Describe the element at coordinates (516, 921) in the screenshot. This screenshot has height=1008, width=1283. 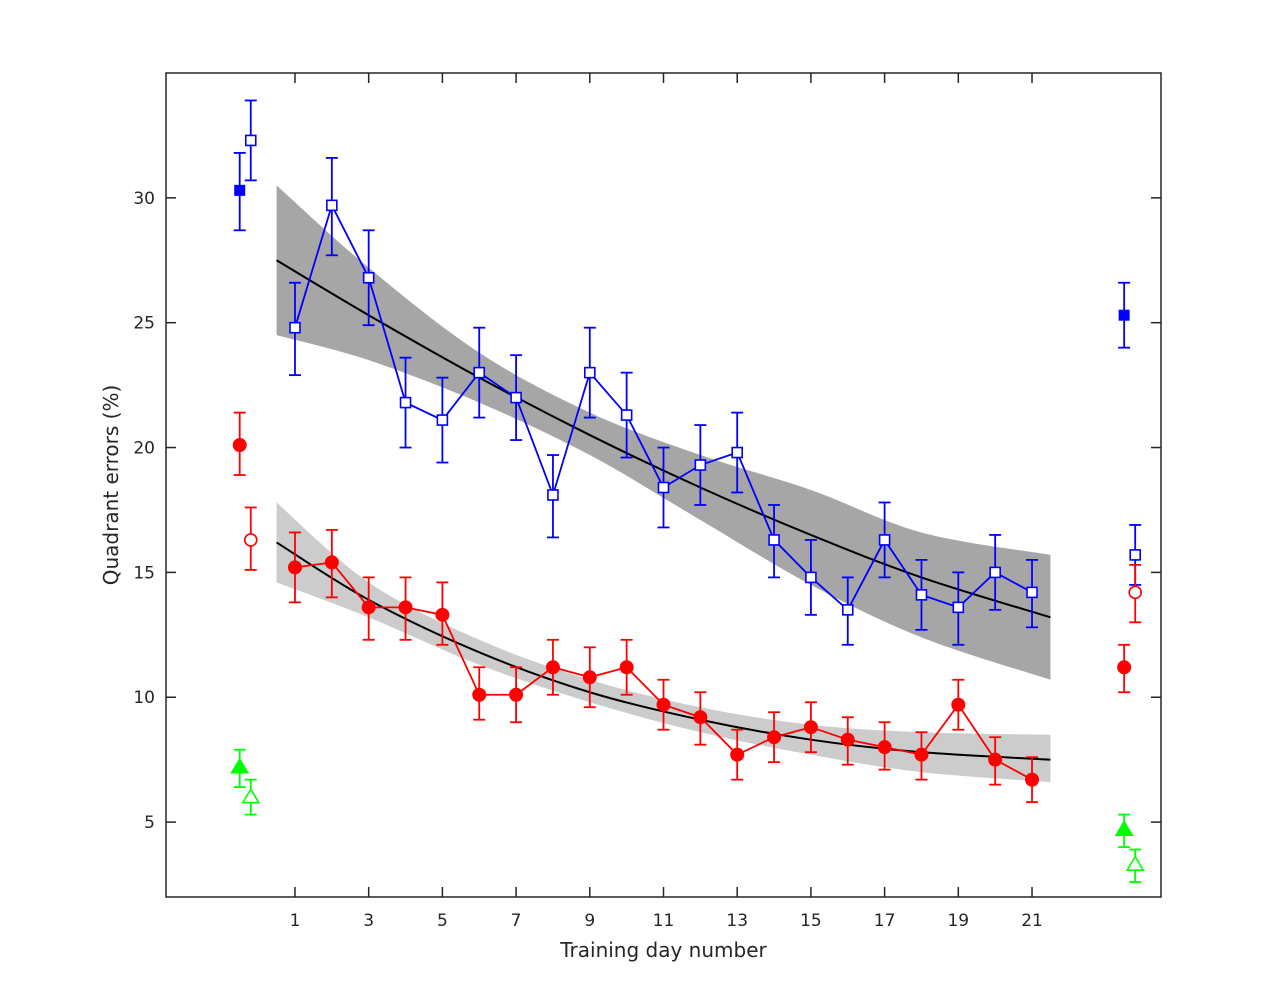
I see `x-tick-label: 7` at that location.